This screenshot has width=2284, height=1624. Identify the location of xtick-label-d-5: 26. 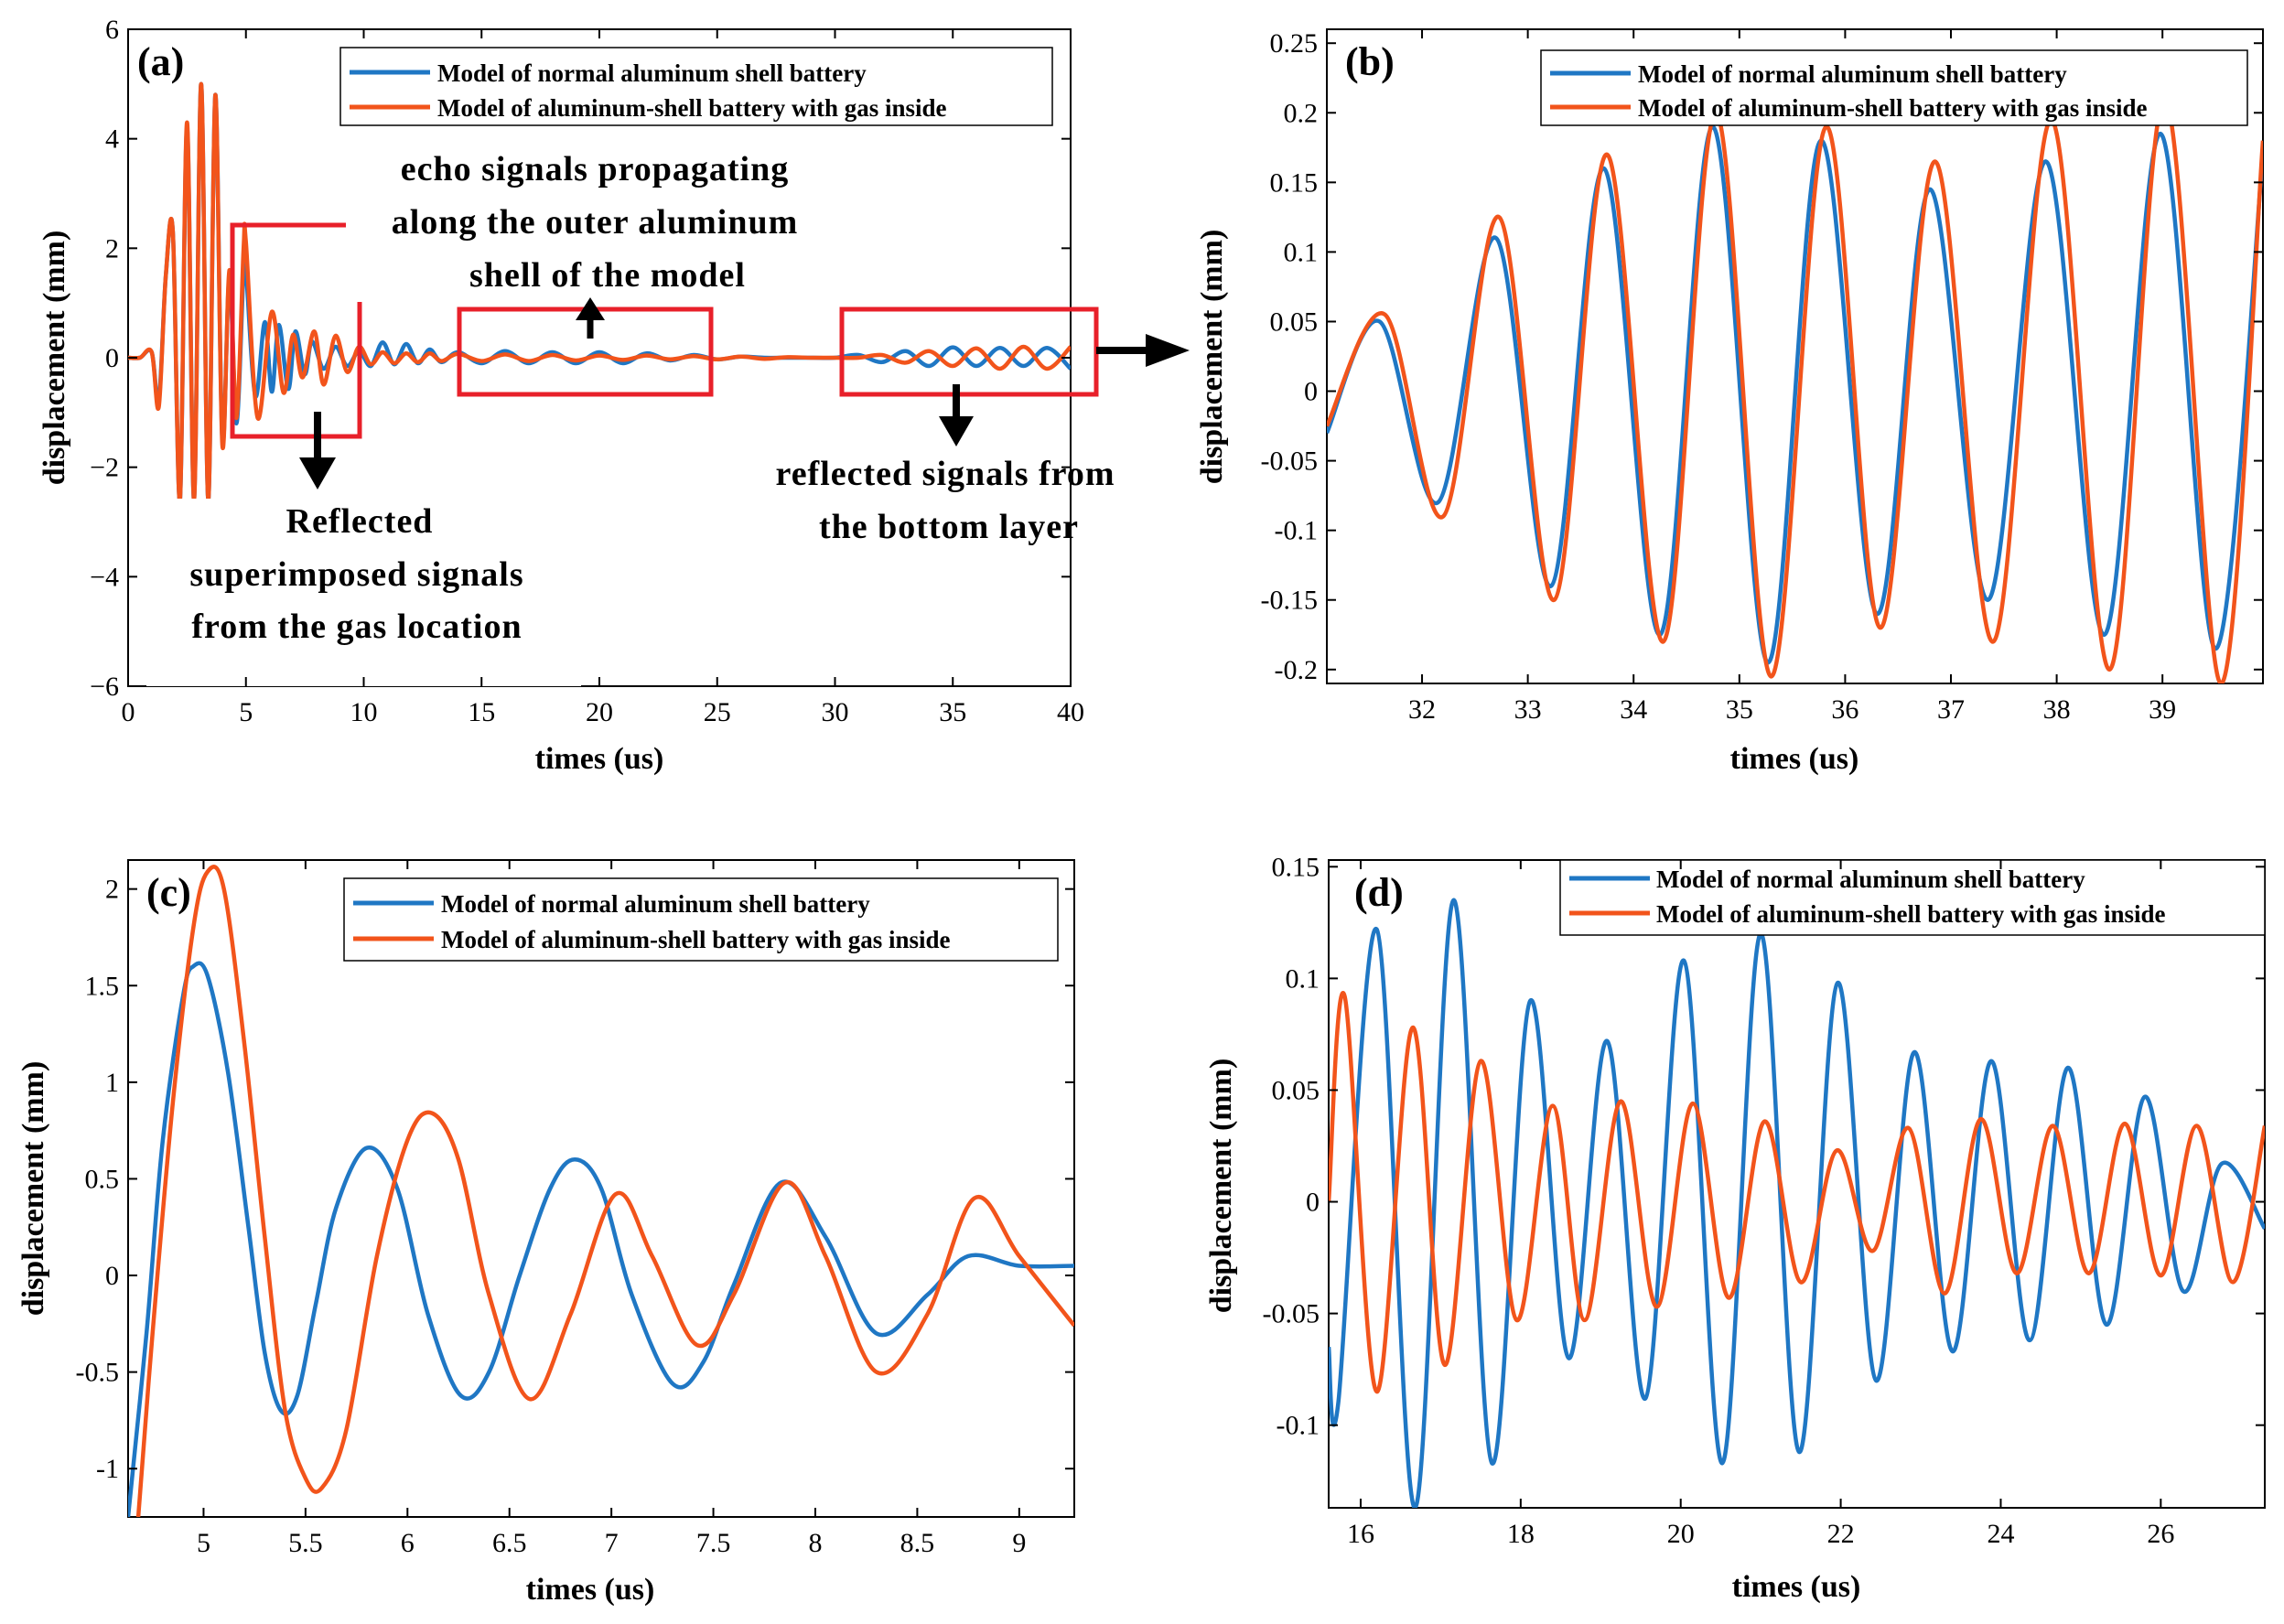
(2160, 1534).